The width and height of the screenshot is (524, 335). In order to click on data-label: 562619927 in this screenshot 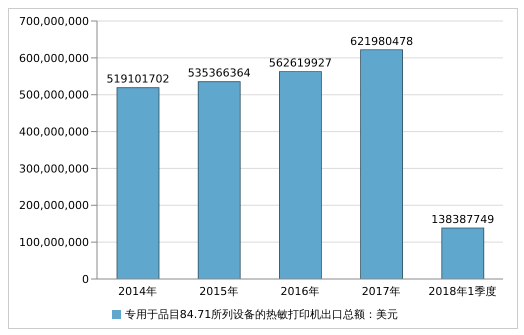, I will do `click(300, 63)`.